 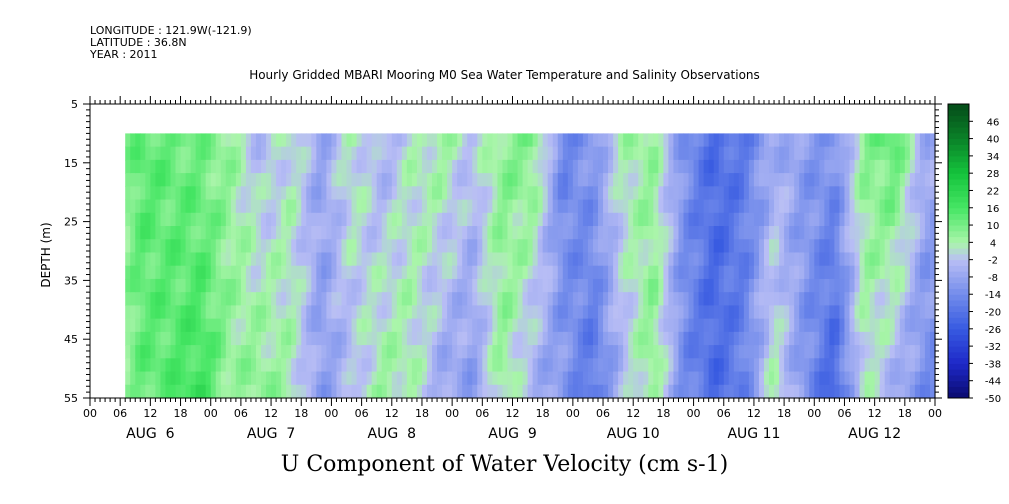 What do you see at coordinates (958, 349) in the screenshot?
I see `colorbar-cell` at bounding box center [958, 349].